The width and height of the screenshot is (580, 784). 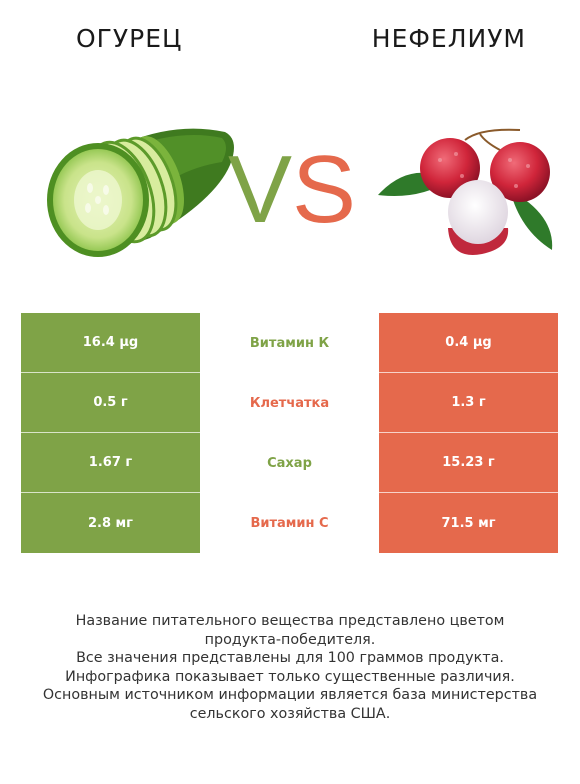 I want to click on nutrient-label: Клетчатка, so click(x=289, y=403).